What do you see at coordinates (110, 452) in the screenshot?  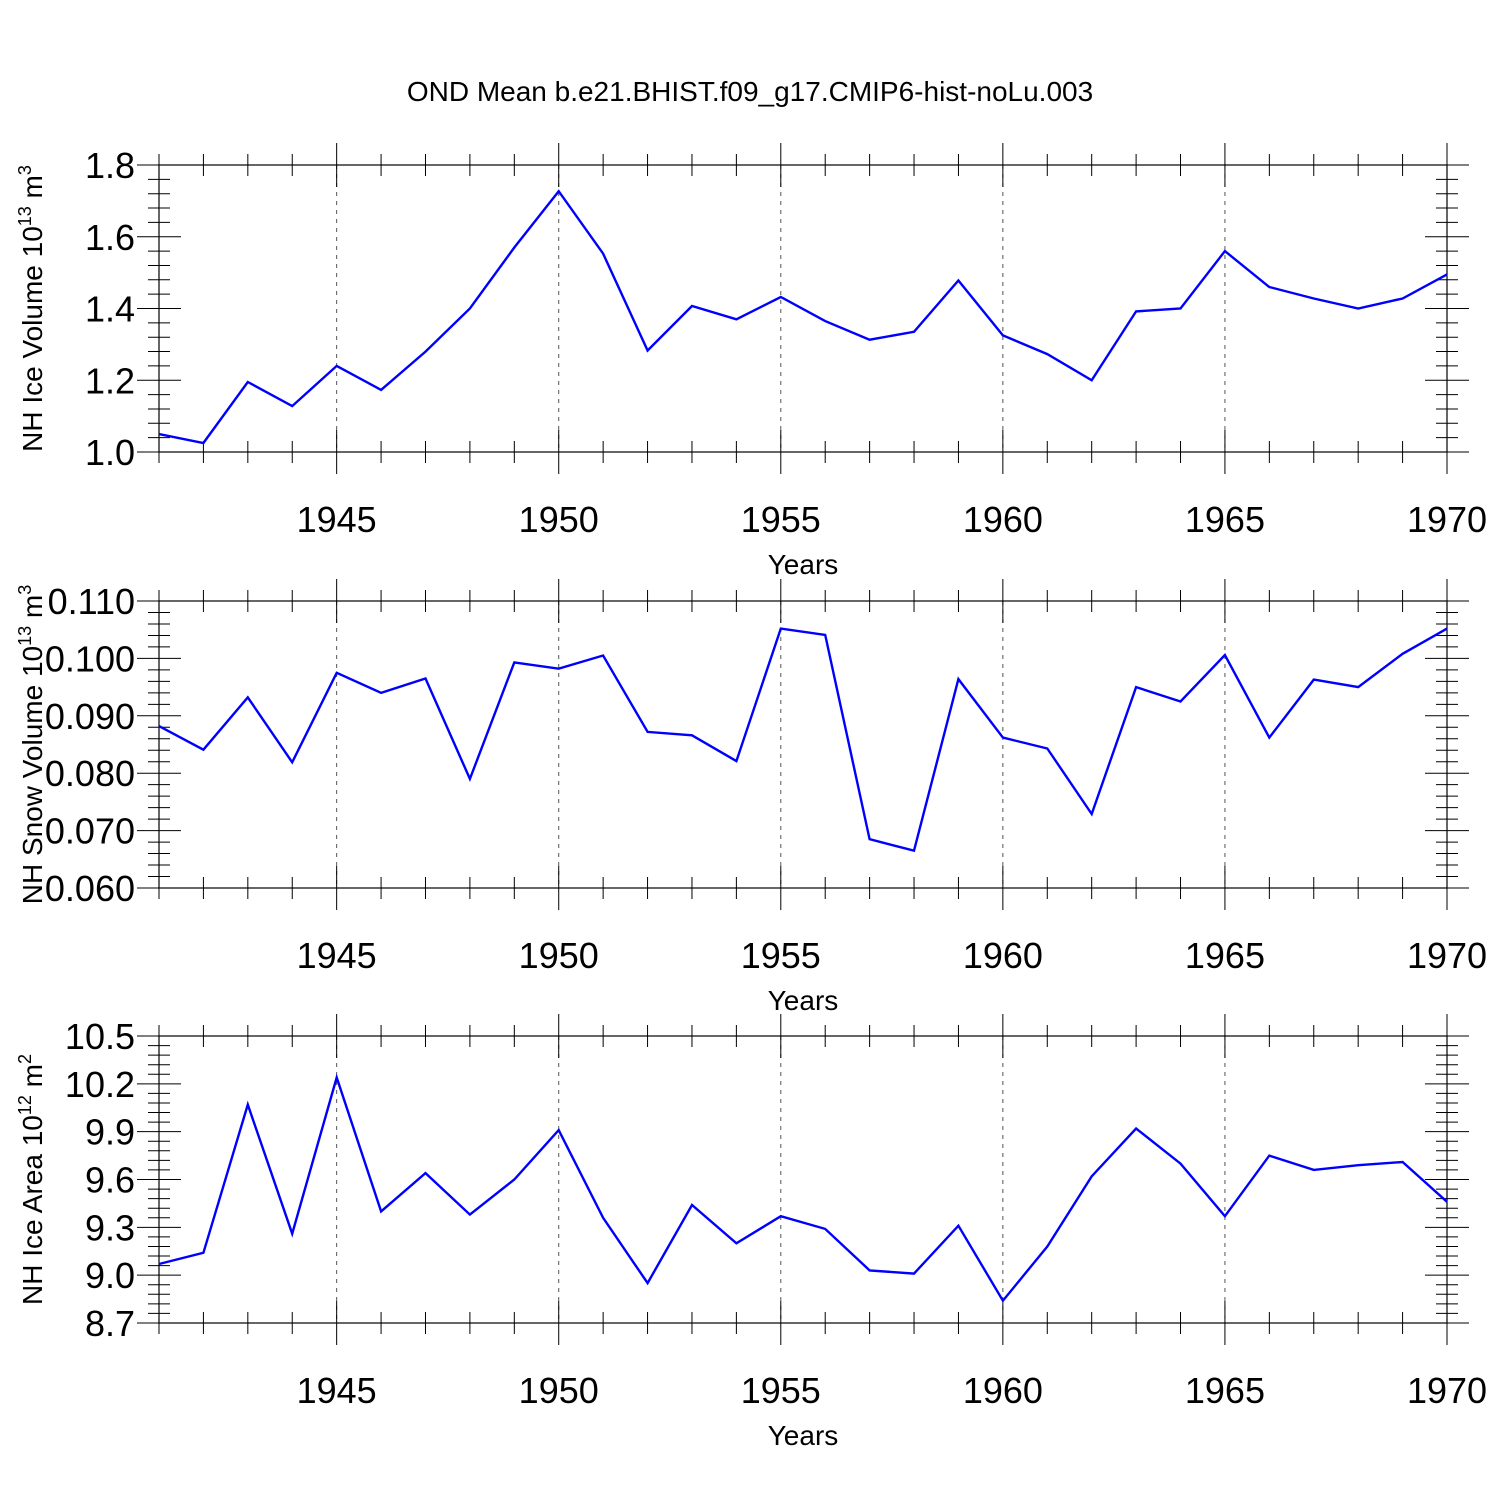 I see `y-tick-label: 1.0` at bounding box center [110, 452].